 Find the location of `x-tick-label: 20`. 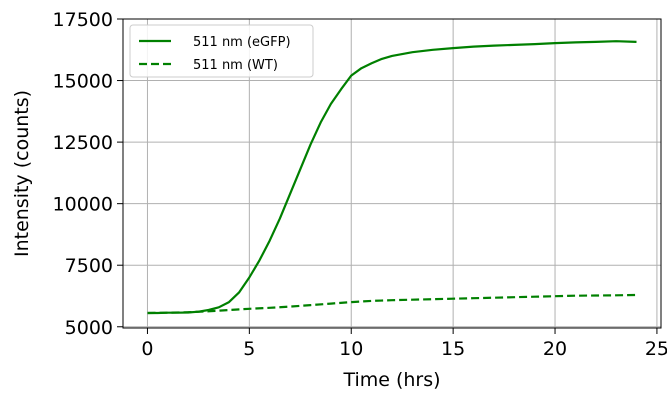

x-tick-label: 20 is located at coordinates (555, 349).